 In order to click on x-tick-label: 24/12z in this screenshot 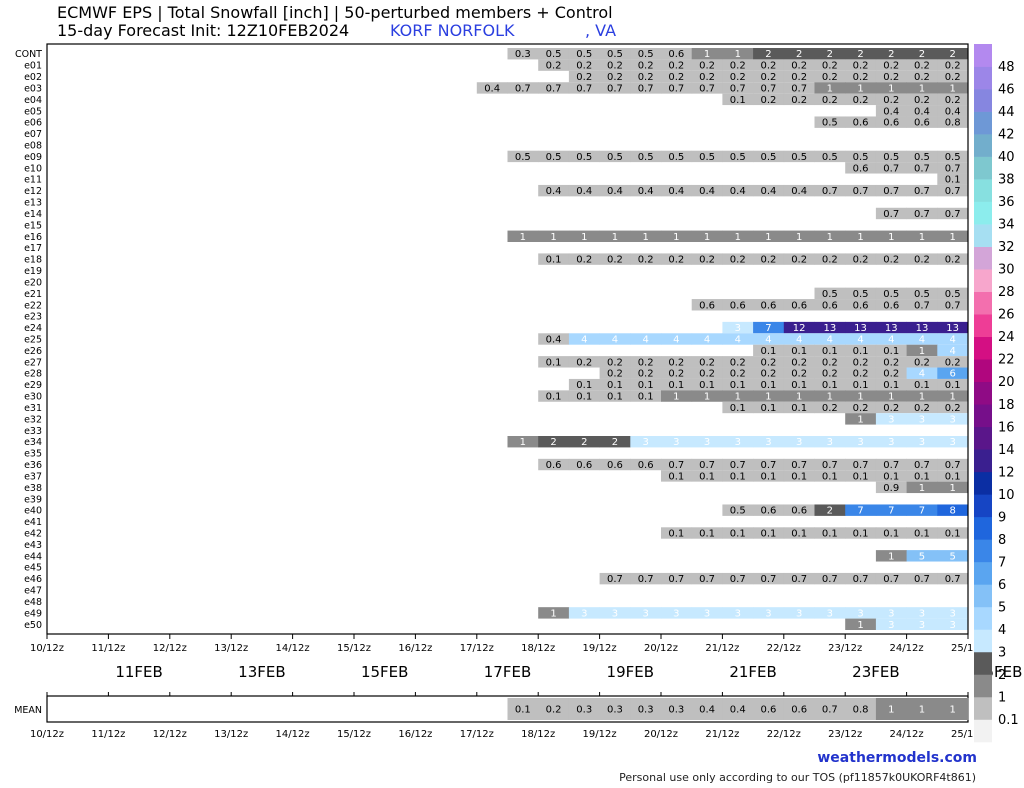, I will do `click(907, 648)`.